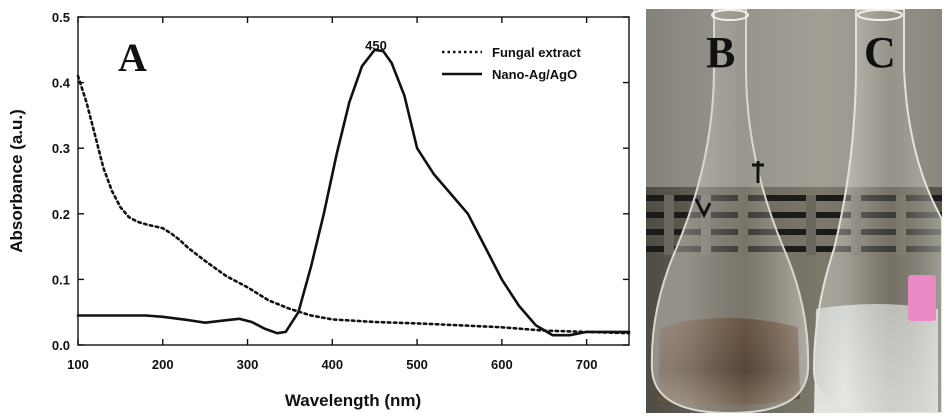  What do you see at coordinates (61, 214) in the screenshot?
I see `y-tick-label: 0.2` at bounding box center [61, 214].